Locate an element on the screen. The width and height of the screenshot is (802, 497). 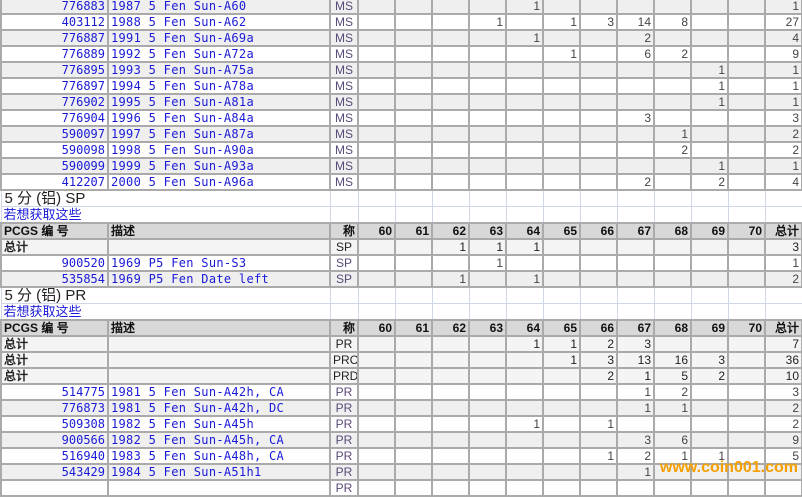
table-row: PR is located at coordinates (401, 488).